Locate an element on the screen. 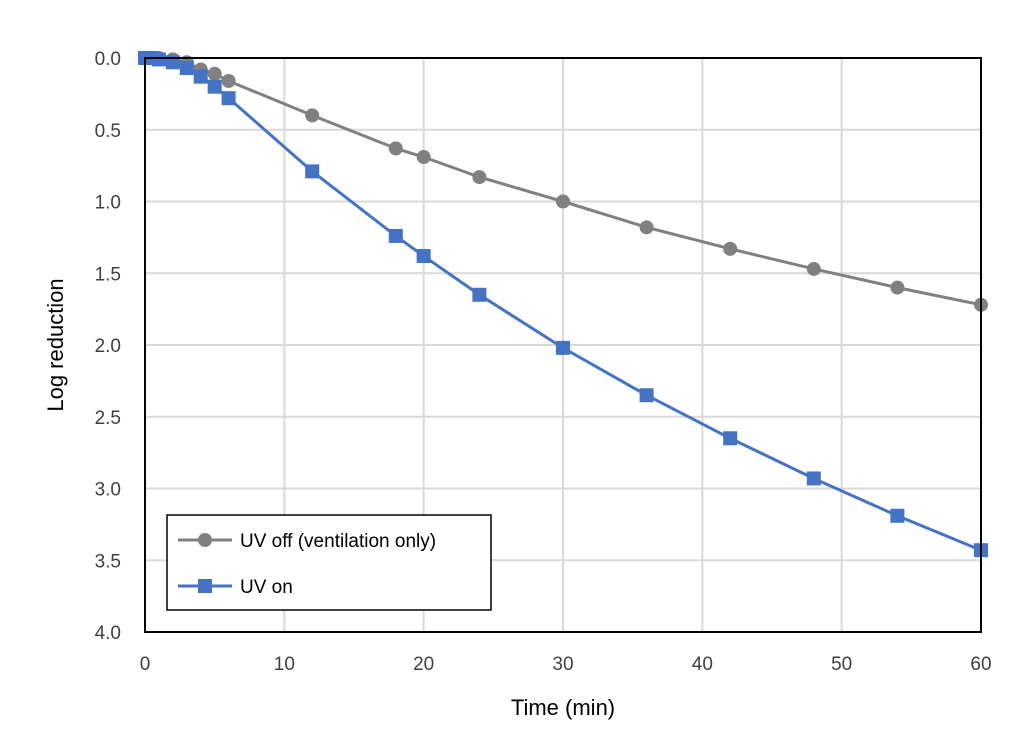 The height and width of the screenshot is (732, 1024). legend-marker-circle is located at coordinates (205, 540).